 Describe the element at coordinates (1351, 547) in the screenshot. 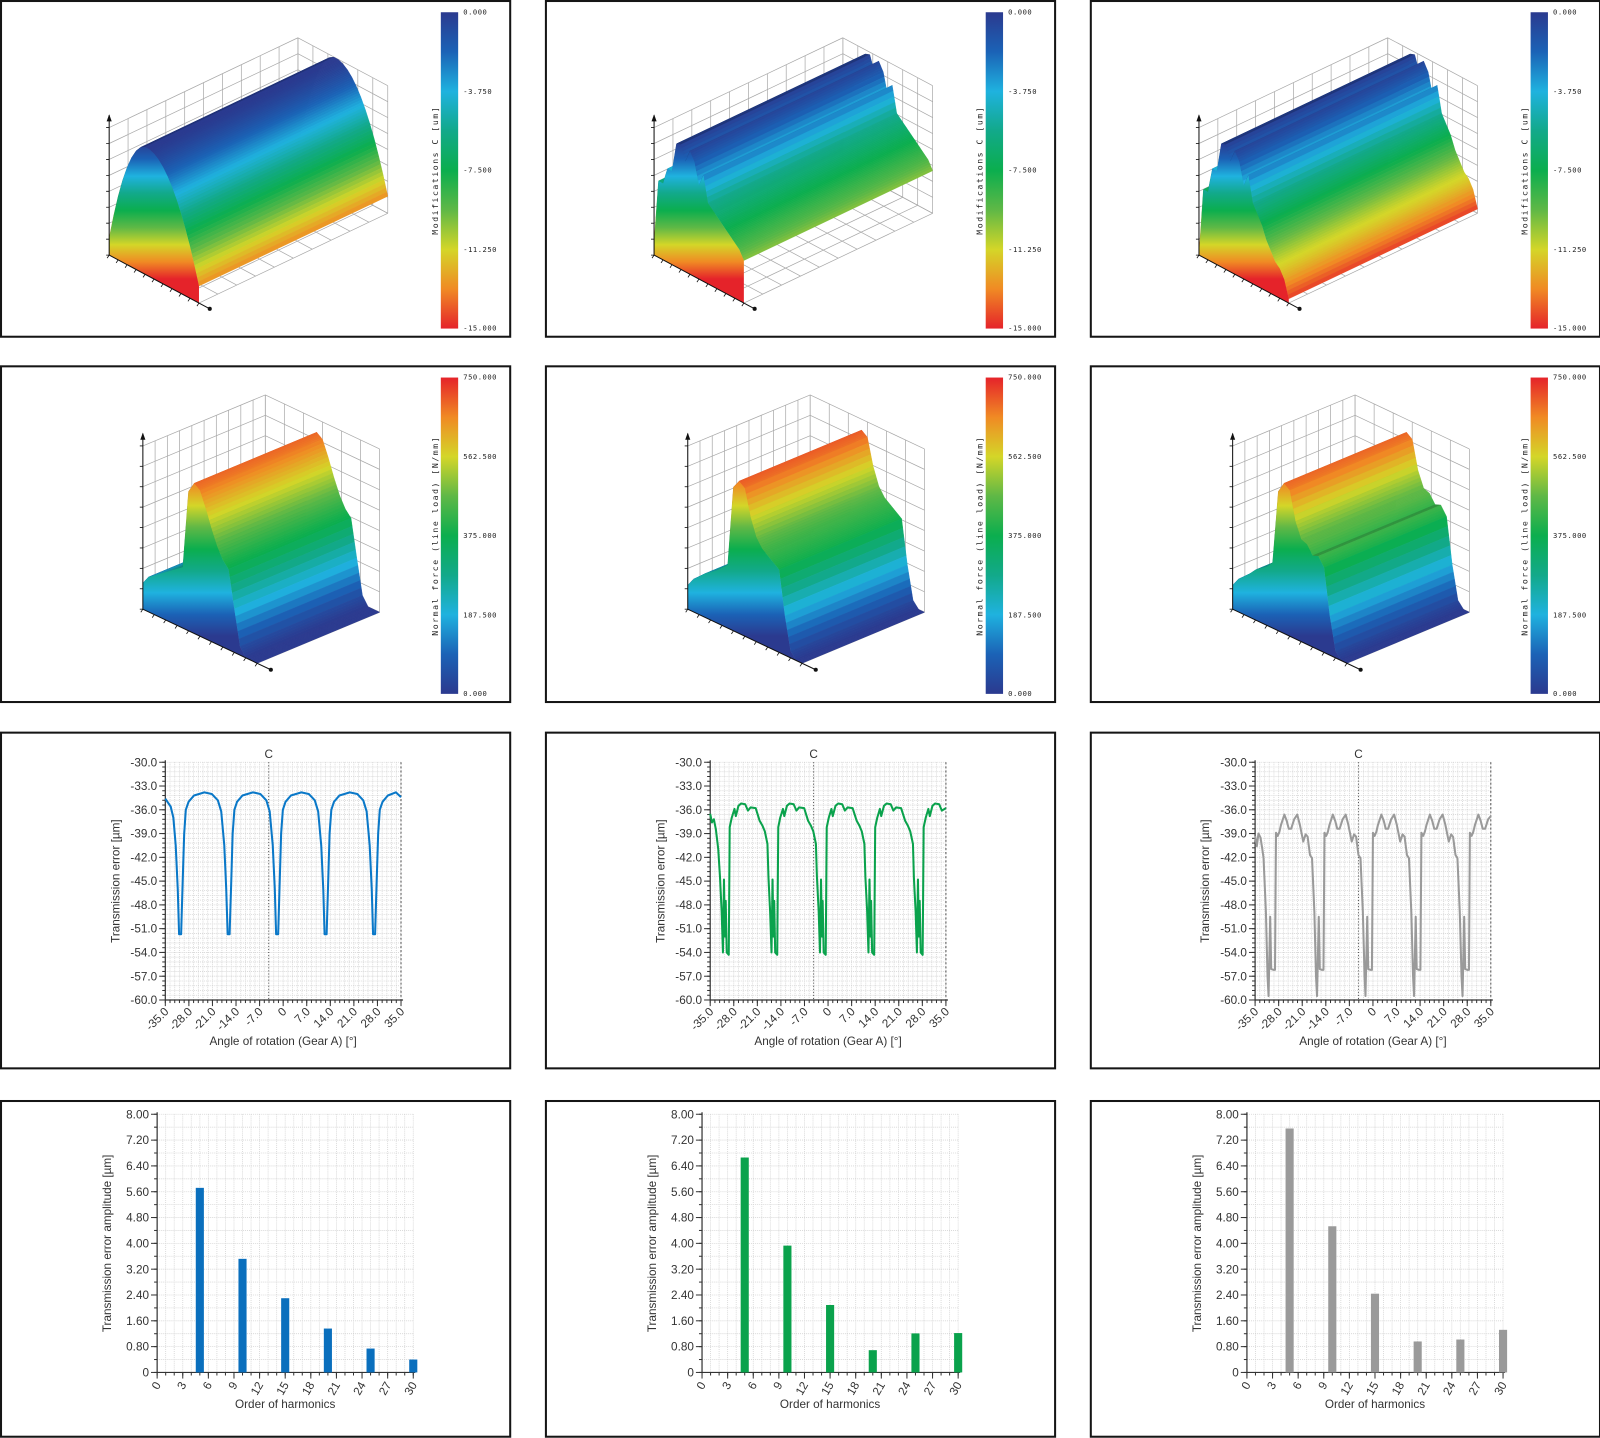

I see `surface` at that location.